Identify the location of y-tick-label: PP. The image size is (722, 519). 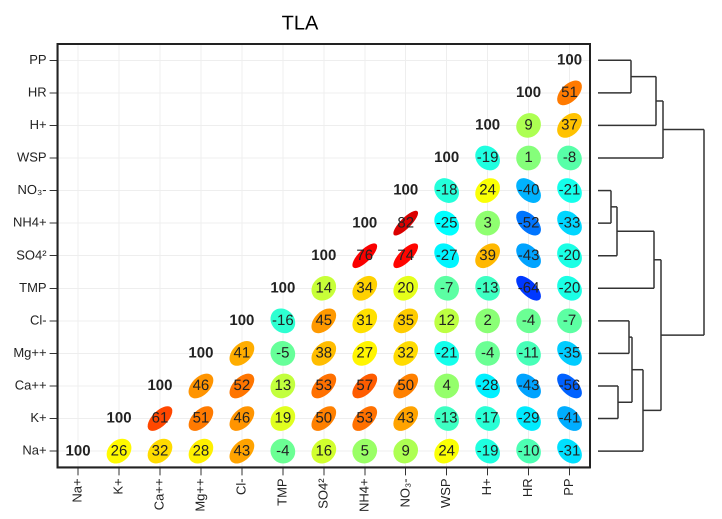
(38, 59).